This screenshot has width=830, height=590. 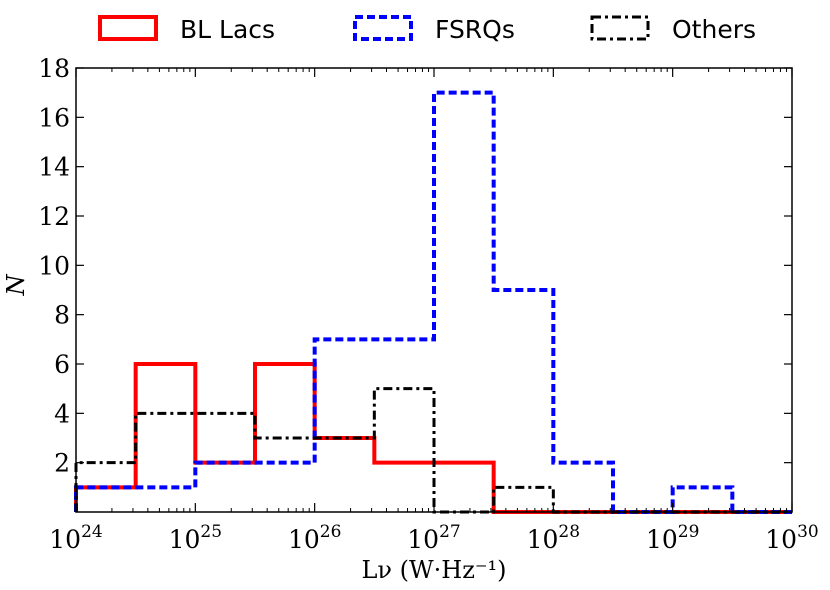 What do you see at coordinates (54, 167) in the screenshot?
I see `y-tick-label: 14` at bounding box center [54, 167].